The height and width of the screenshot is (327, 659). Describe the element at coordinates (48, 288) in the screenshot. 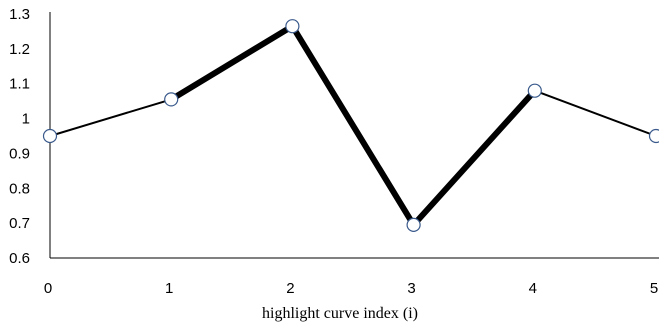

I see `x-tick-label: 0` at that location.